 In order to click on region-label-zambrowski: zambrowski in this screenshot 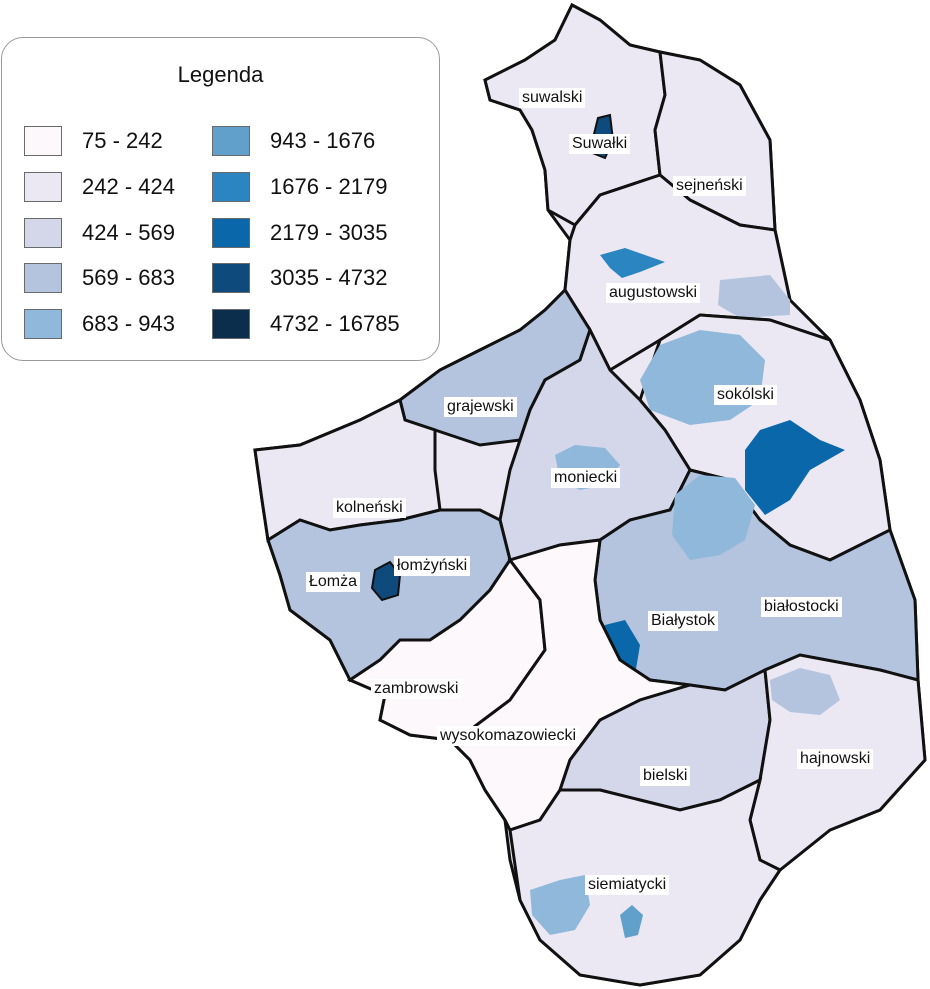, I will do `click(416, 689)`.